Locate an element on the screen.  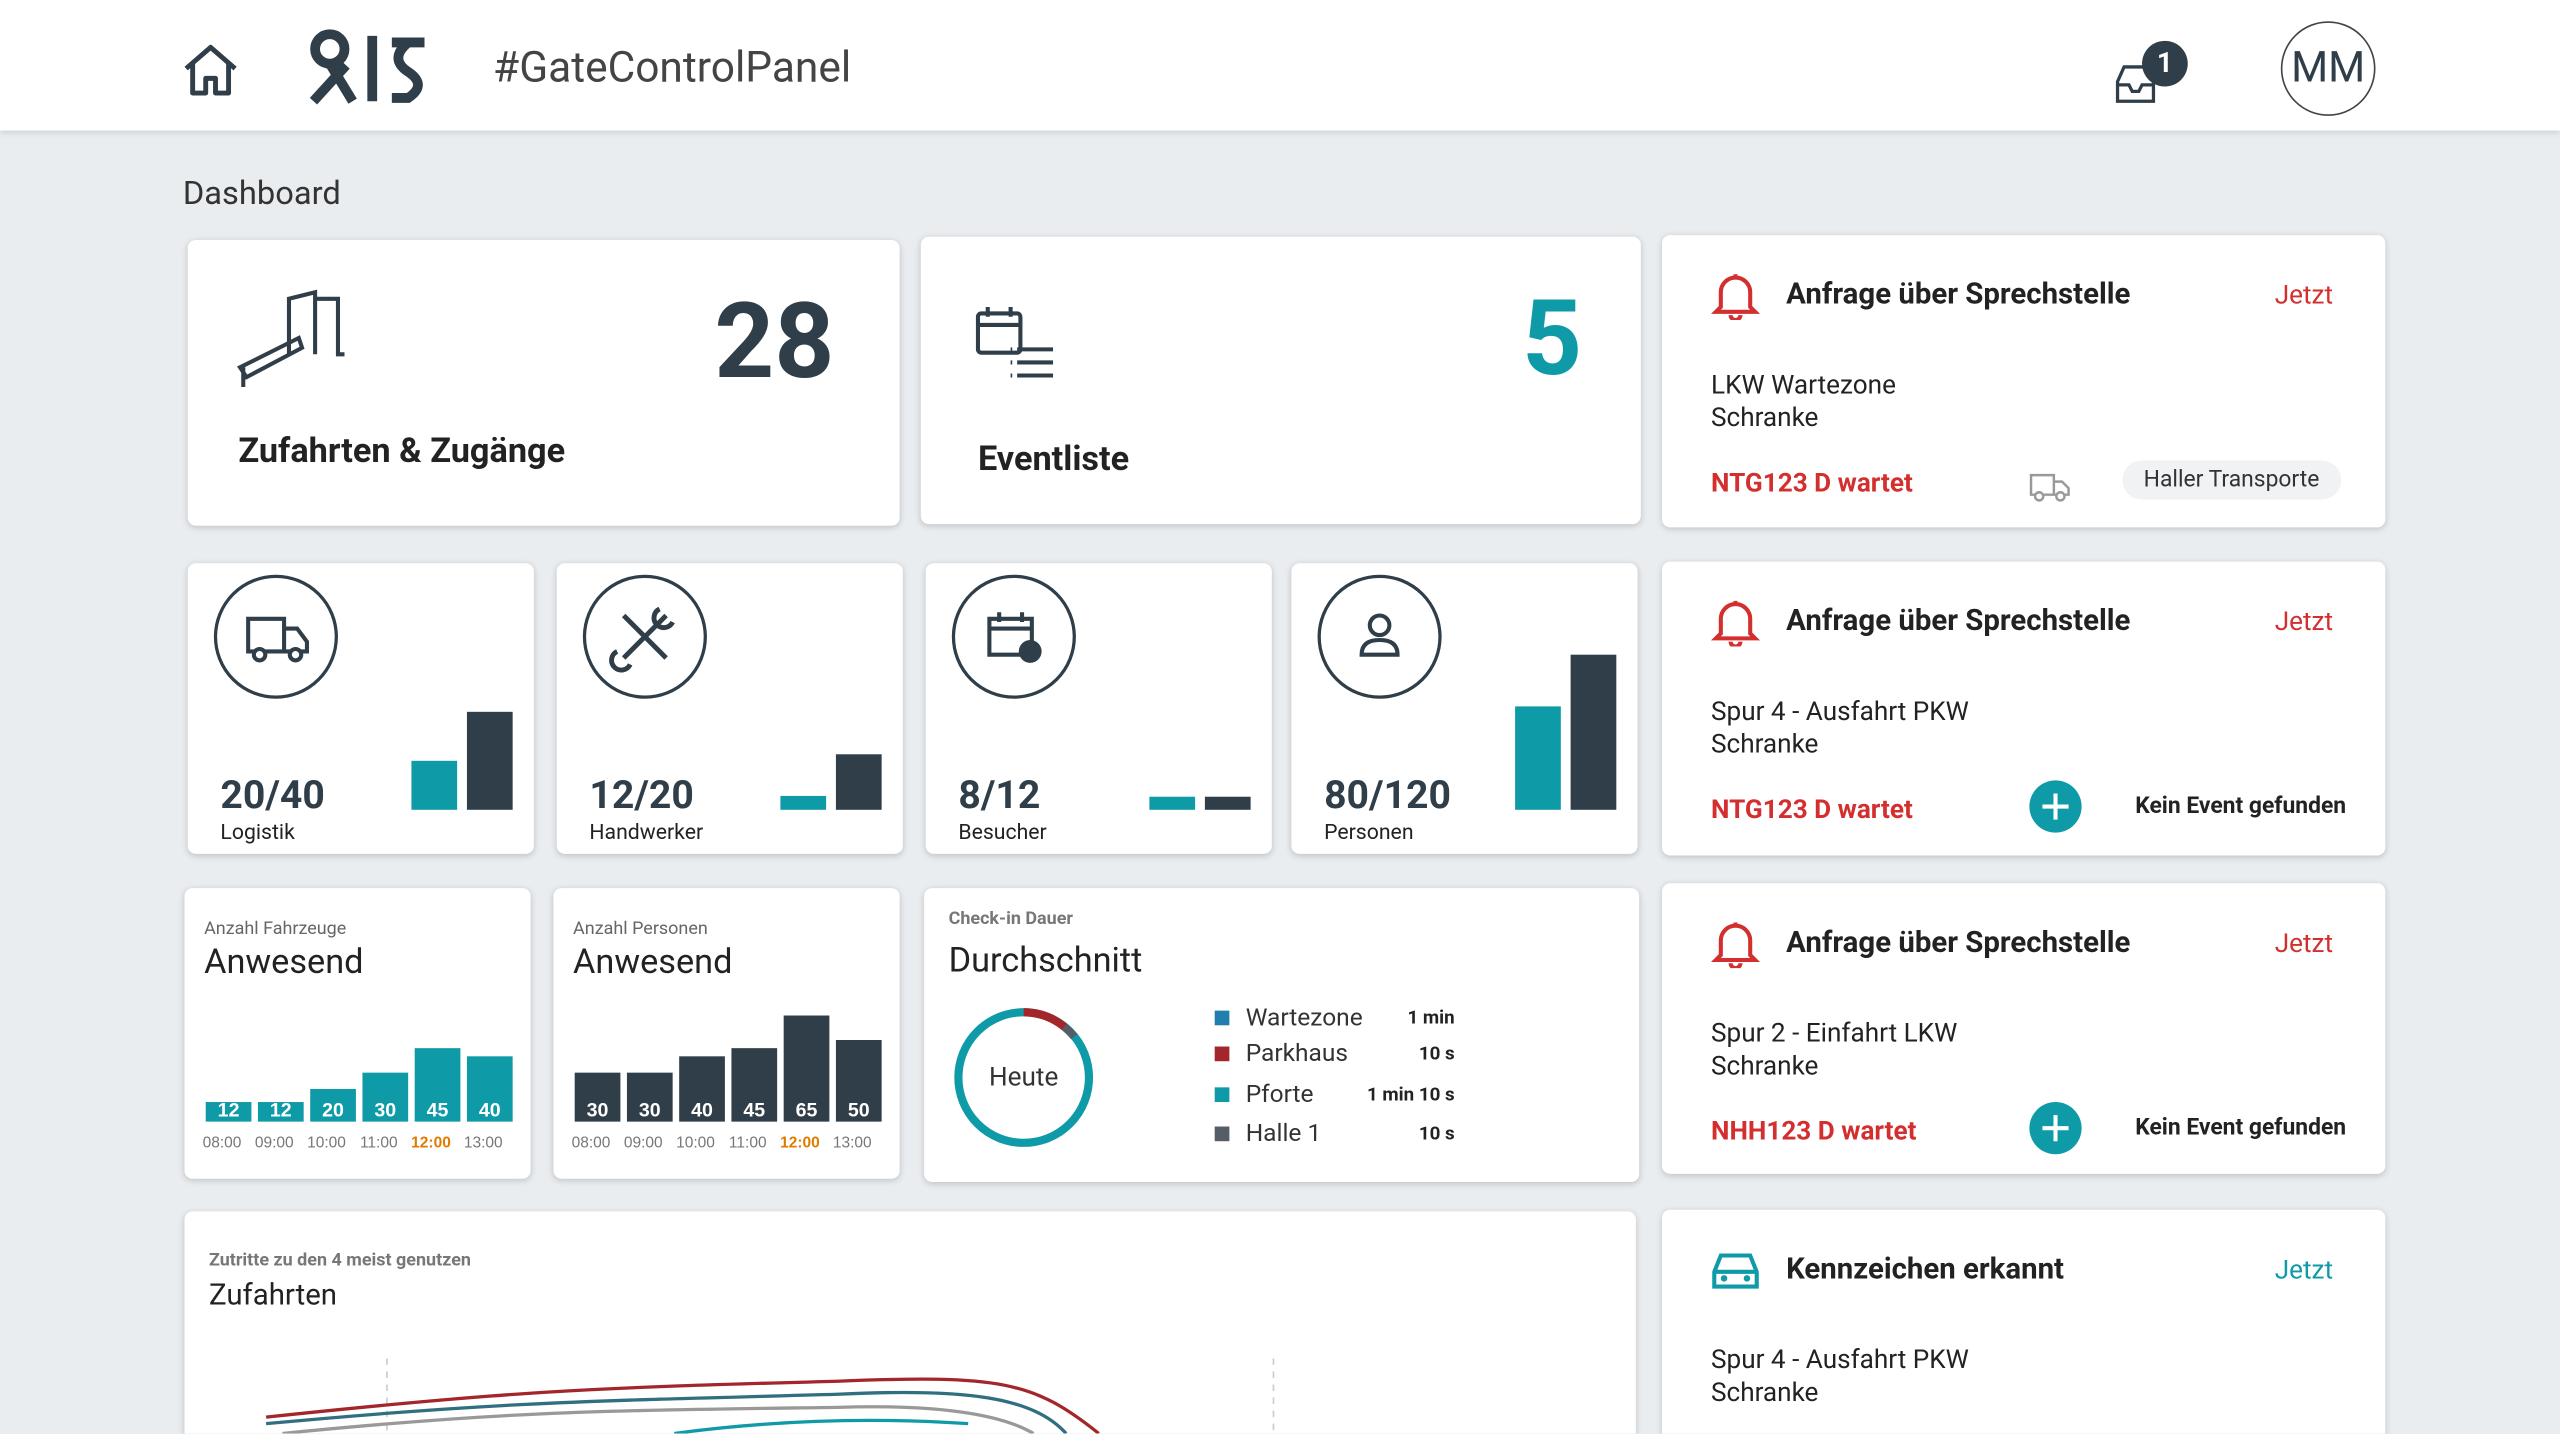
truck-icon is located at coordinates (2049, 487).